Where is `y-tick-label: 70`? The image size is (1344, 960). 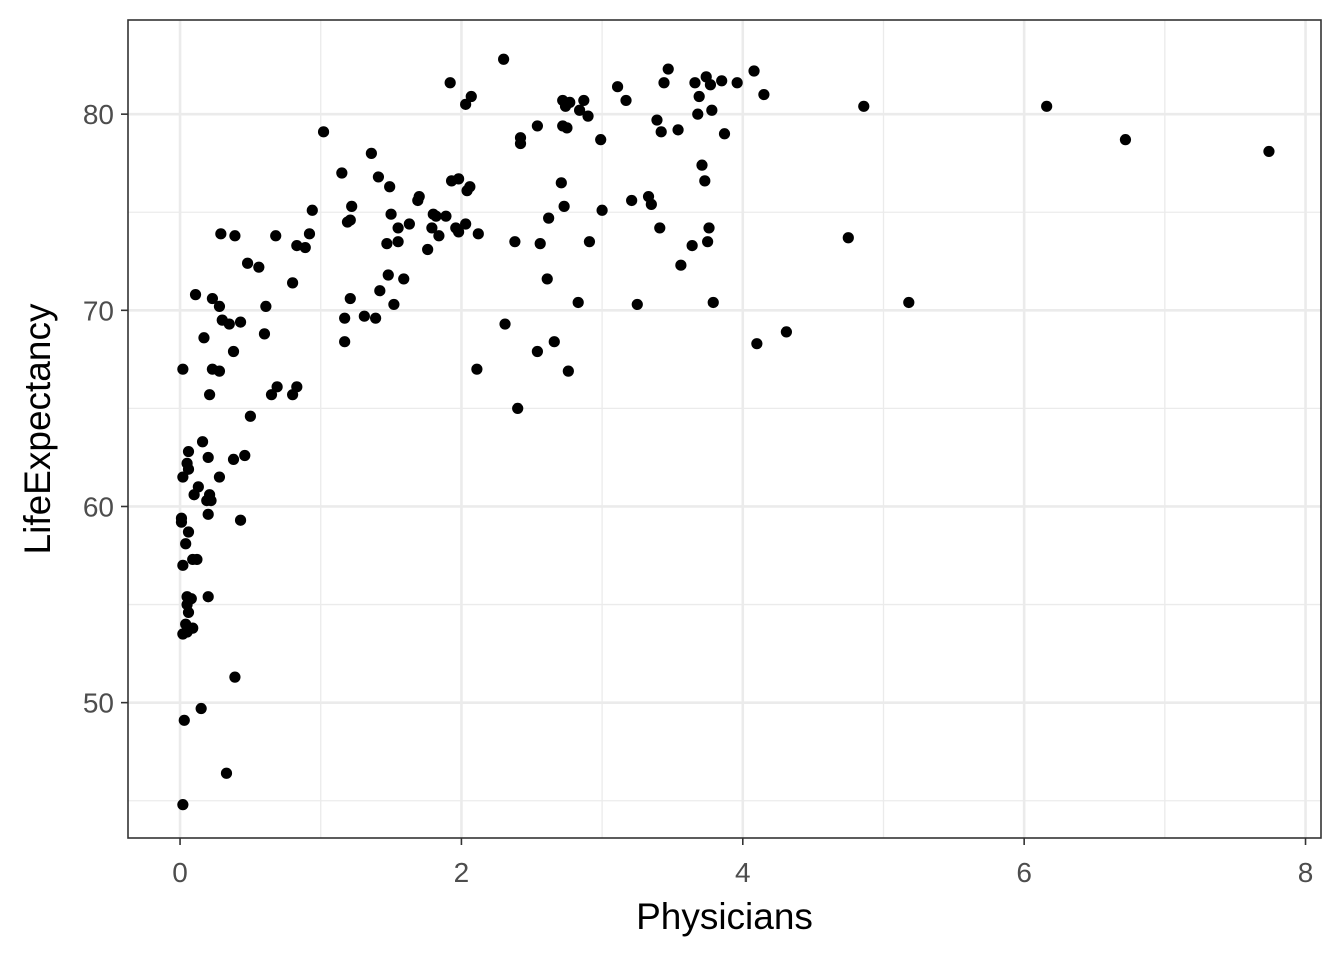 y-tick-label: 70 is located at coordinates (98, 310).